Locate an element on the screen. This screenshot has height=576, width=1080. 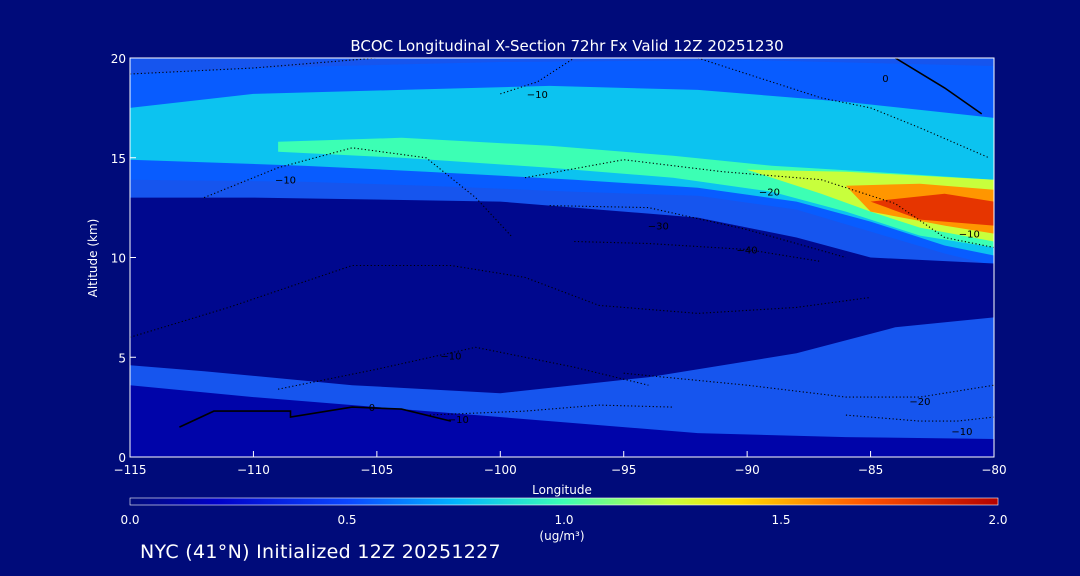
x-tick-label: −90 is located at coordinates (746, 470).